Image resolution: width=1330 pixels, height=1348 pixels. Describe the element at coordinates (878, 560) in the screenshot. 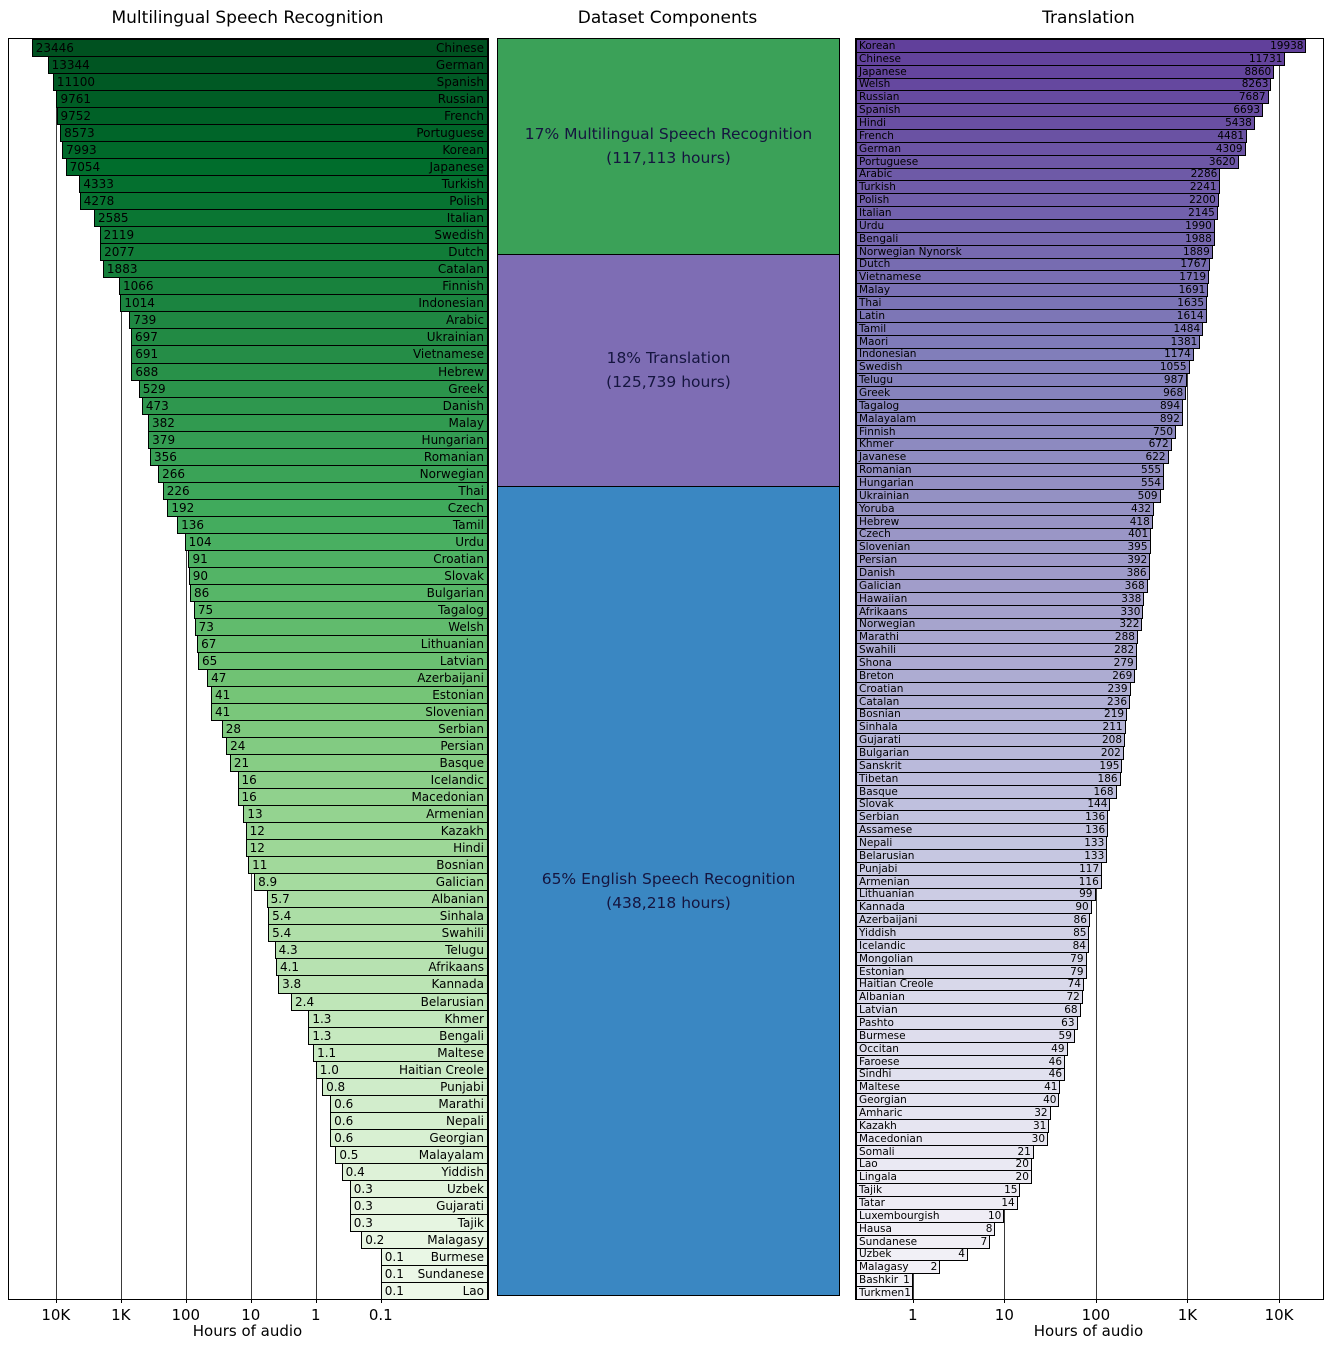

I see `bar-language-label: Persian` at that location.